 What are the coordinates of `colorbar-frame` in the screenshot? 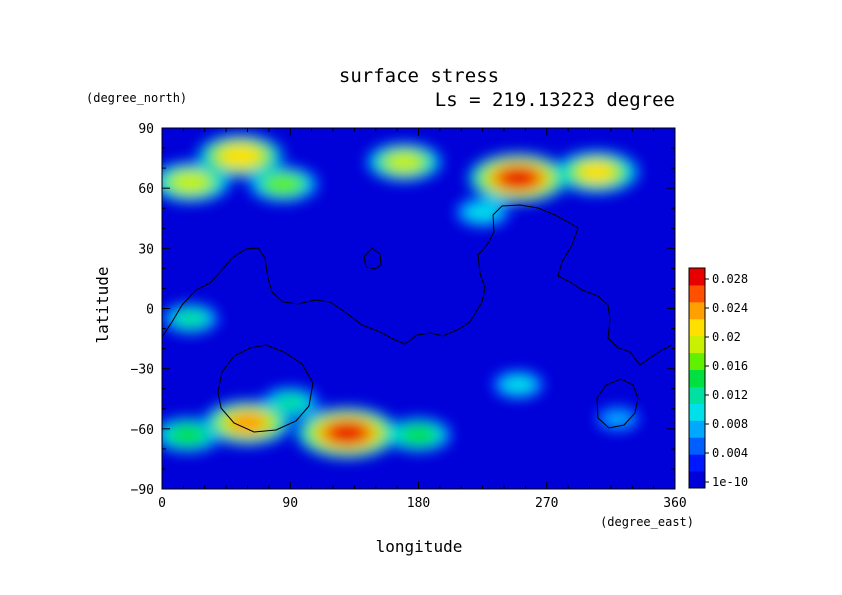 It's located at (697, 378).